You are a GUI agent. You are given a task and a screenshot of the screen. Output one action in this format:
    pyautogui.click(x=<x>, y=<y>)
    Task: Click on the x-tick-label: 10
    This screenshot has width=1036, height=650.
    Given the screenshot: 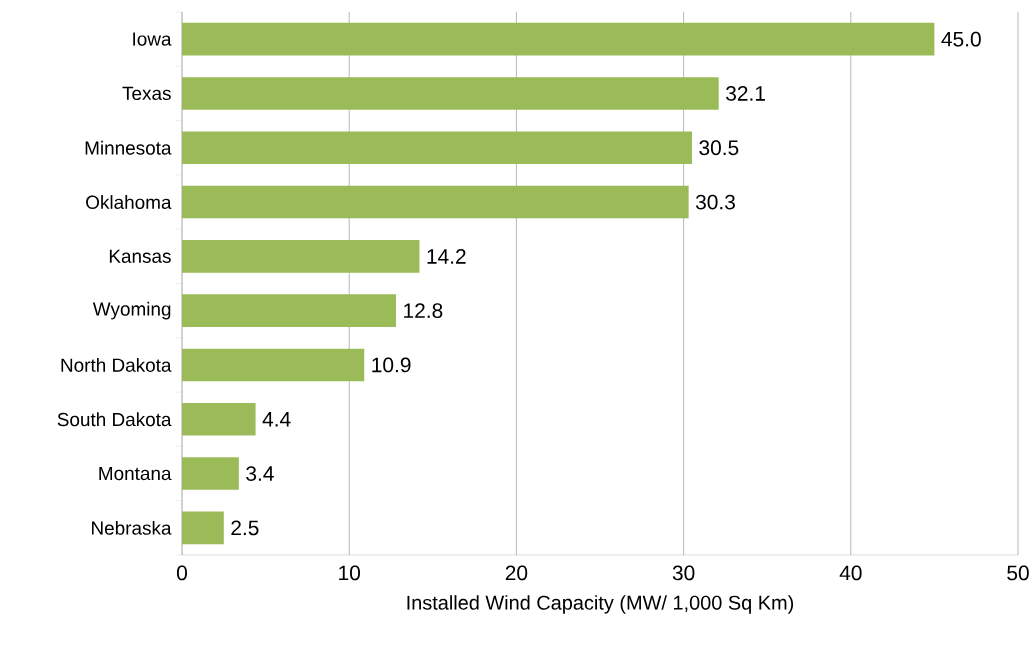 What is the action you would take?
    pyautogui.click(x=350, y=573)
    